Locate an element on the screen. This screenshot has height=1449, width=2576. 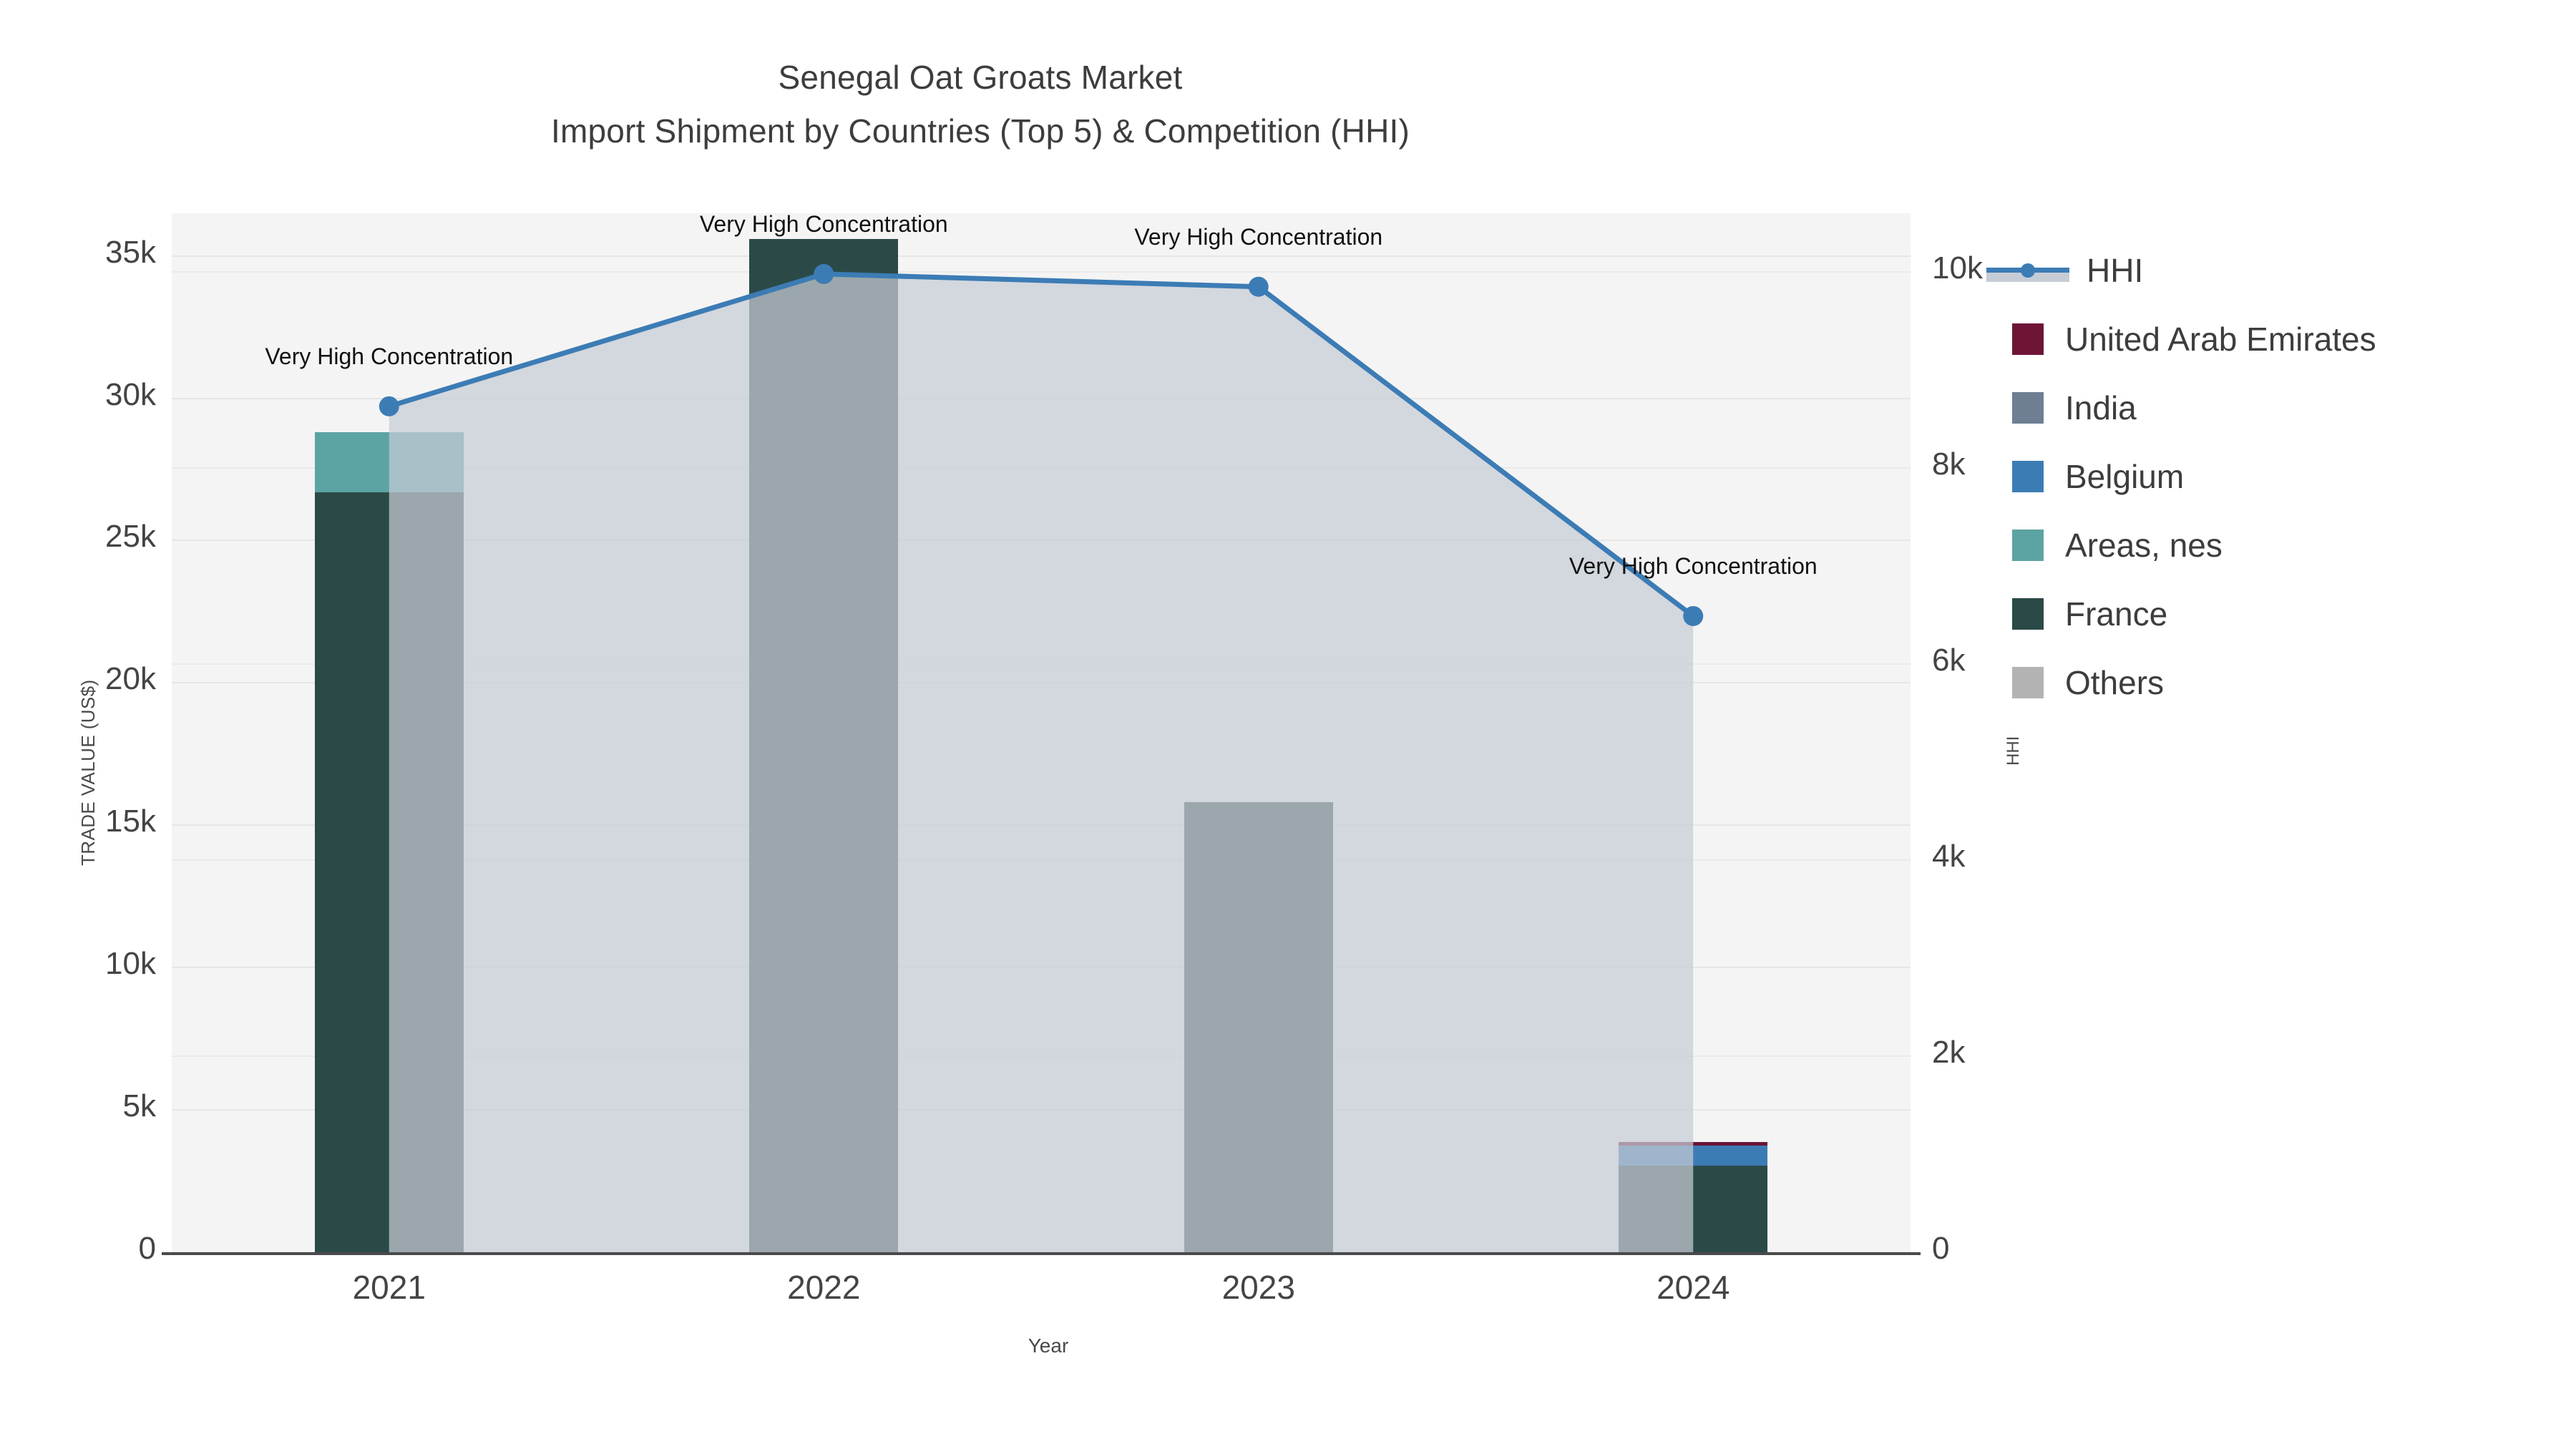
legend-item-label: India is located at coordinates (2101, 407).